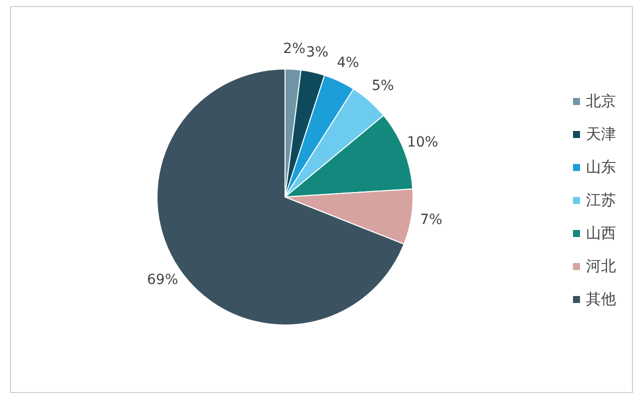 The width and height of the screenshot is (642, 400). What do you see at coordinates (162, 280) in the screenshot?
I see `data-label: 69%` at bounding box center [162, 280].